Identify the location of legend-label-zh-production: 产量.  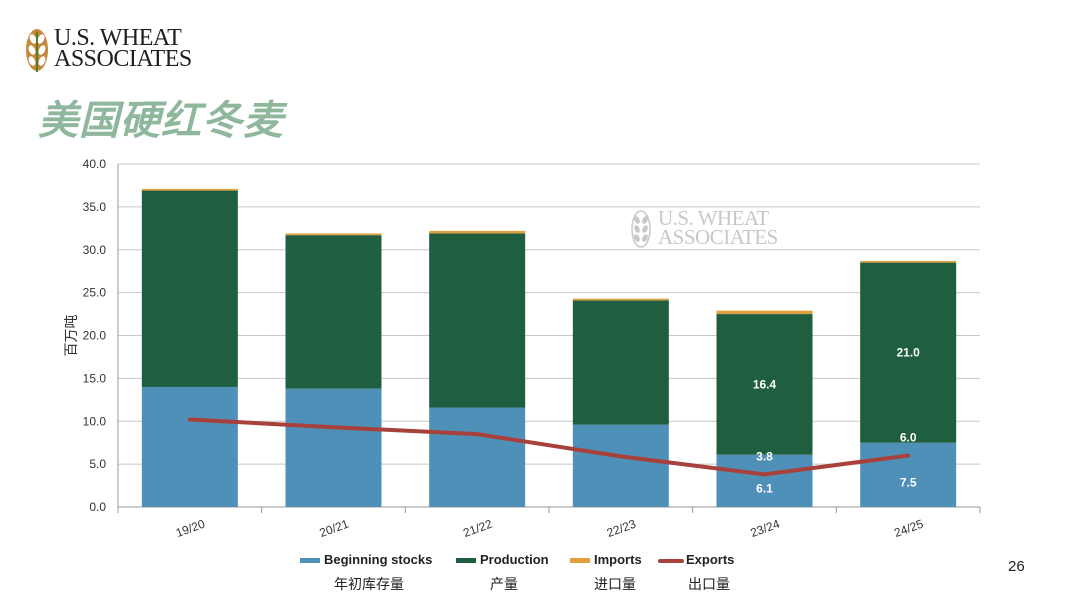
(504, 585).